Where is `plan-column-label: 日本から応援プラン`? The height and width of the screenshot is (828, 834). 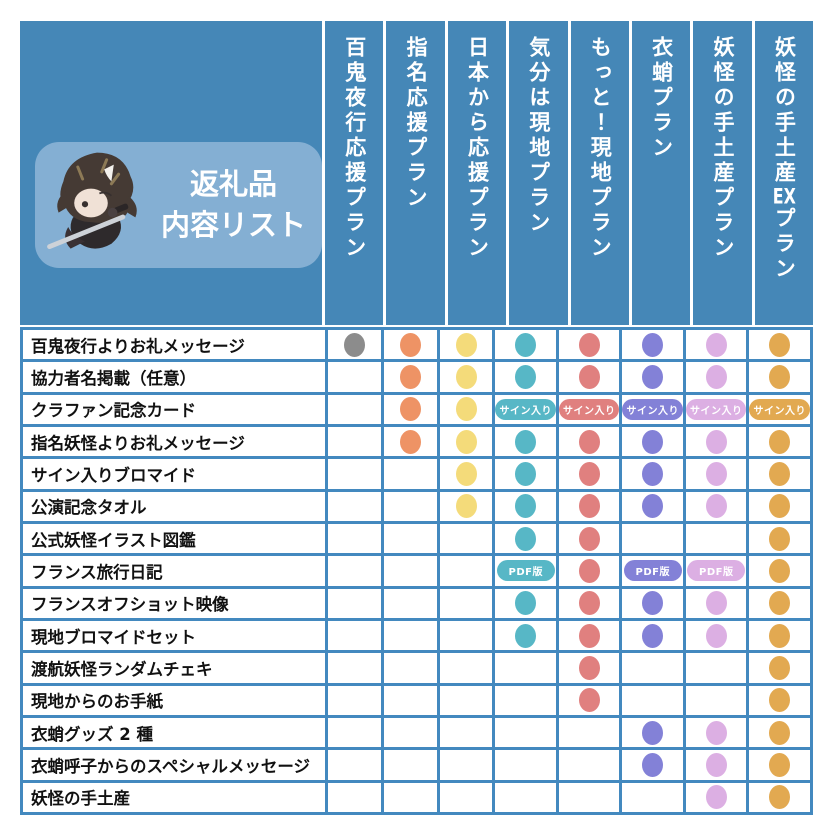
plan-column-label: 日本から応援プラン is located at coordinates (477, 148).